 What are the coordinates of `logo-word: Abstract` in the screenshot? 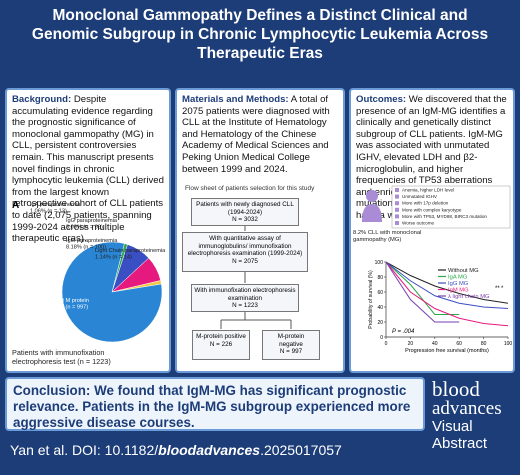 It's located at (460, 443).